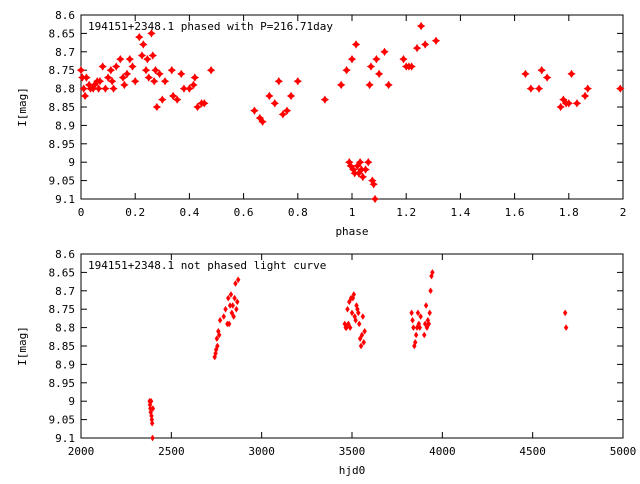 The image size is (640, 484). What do you see at coordinates (71, 401) in the screenshot?
I see `y-tick-label: 9` at bounding box center [71, 401].